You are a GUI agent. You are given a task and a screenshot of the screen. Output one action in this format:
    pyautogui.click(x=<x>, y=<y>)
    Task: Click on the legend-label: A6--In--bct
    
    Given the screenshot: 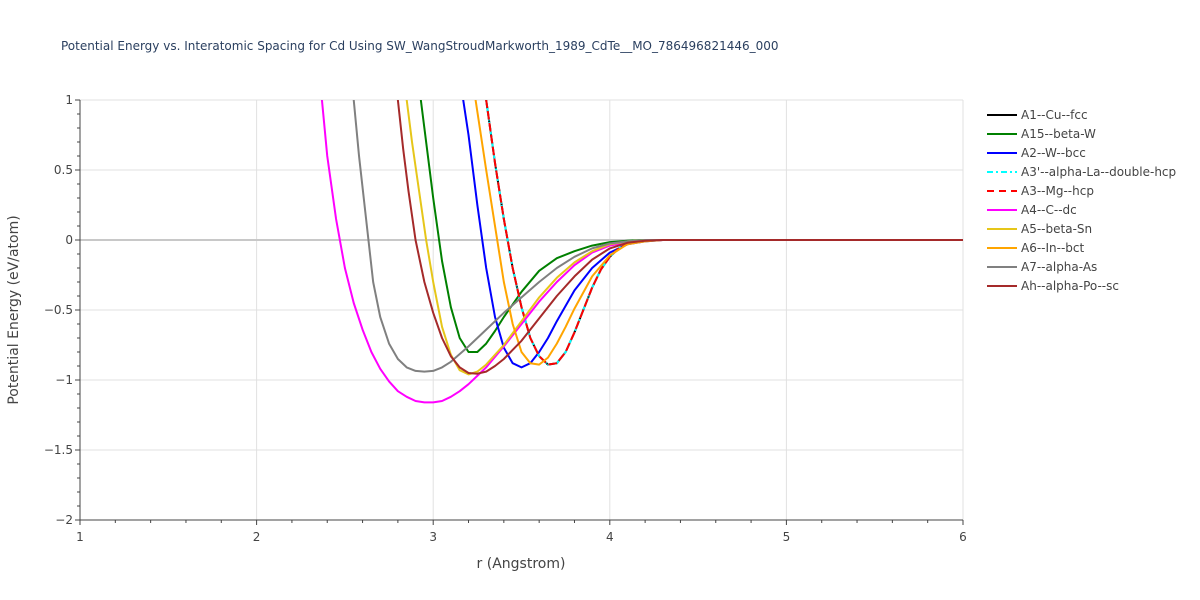 What is the action you would take?
    pyautogui.click(x=1053, y=248)
    